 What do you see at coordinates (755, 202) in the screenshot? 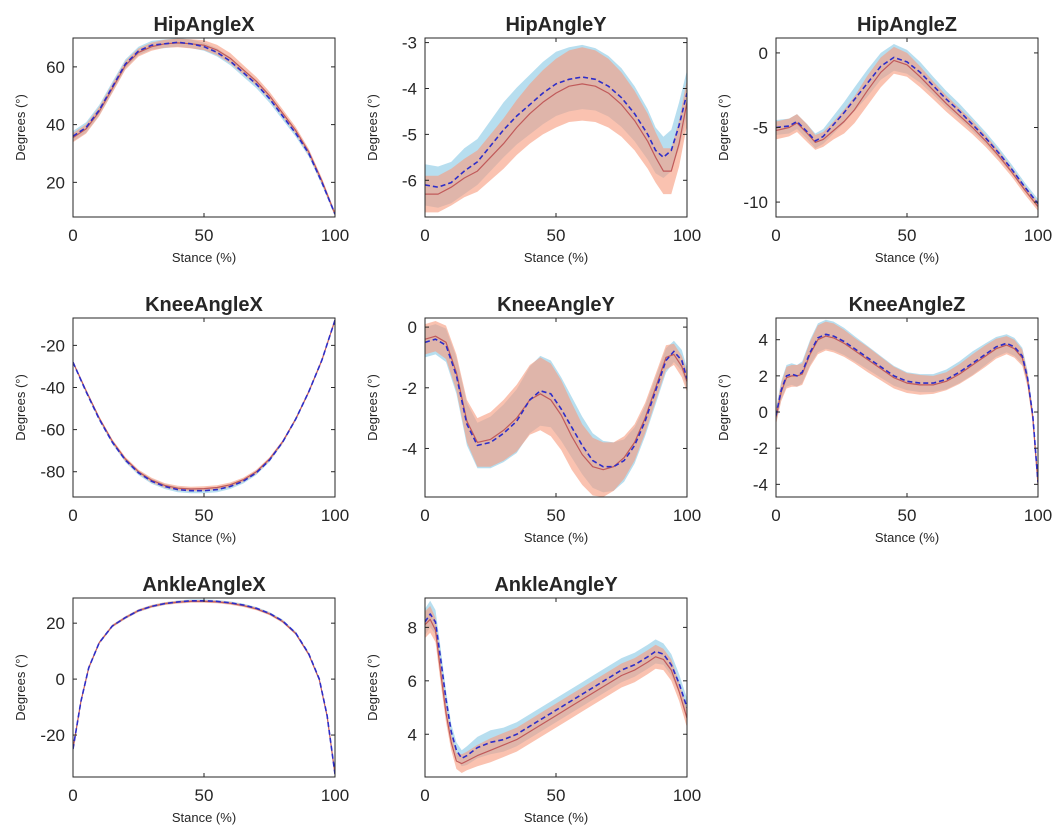
I see `y-tick-label: -10` at bounding box center [755, 202].